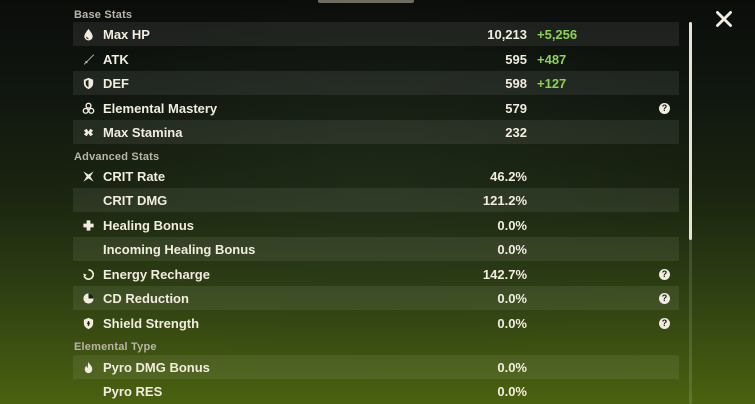 The image size is (755, 404). Describe the element at coordinates (376, 108) in the screenshot. I see `stat-row-elemental-mastery: Elemental Mastery 579 ?` at that location.